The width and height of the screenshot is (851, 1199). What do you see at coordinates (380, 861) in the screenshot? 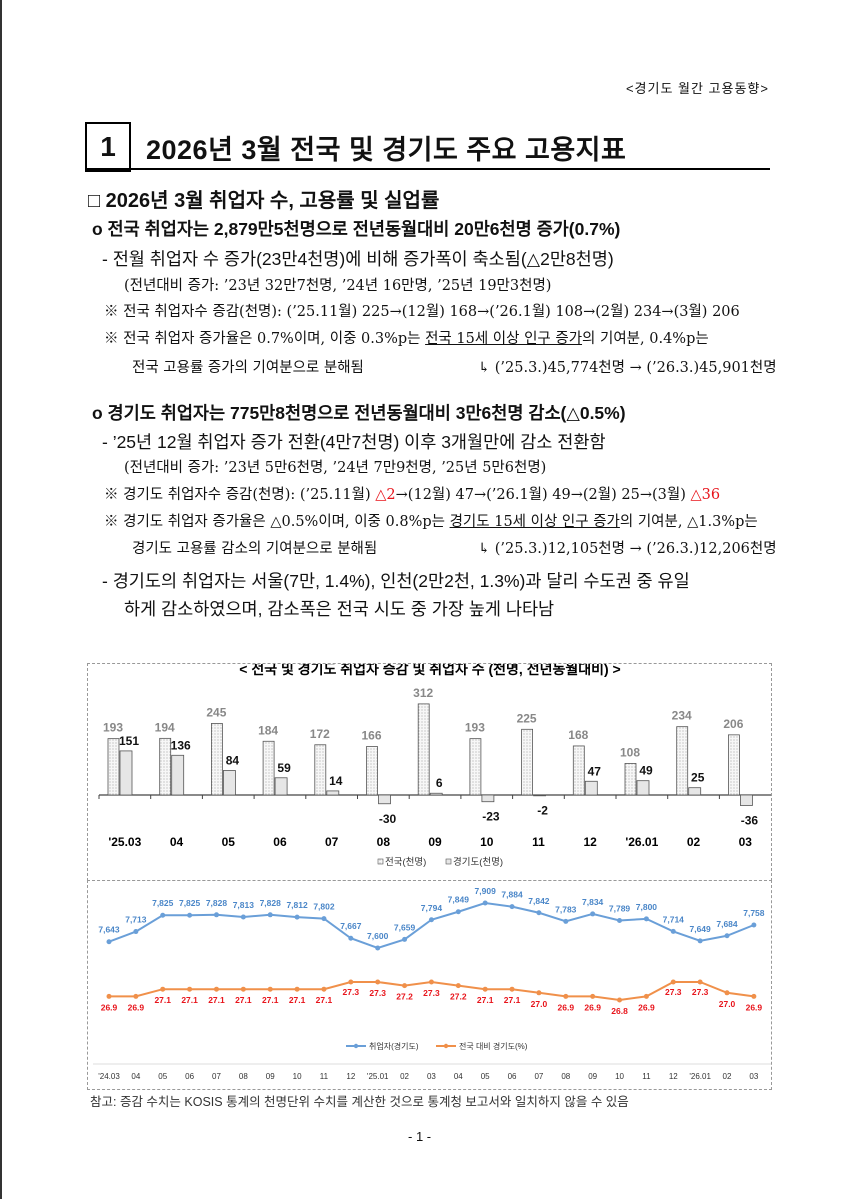
I see `legend-swatch` at bounding box center [380, 861].